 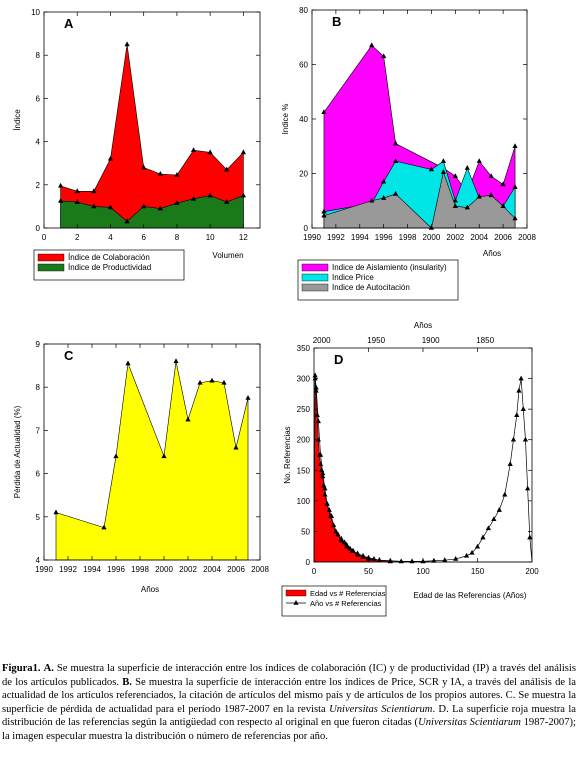 I want to click on panel-c-ytick-label: 8, so click(x=38, y=387).